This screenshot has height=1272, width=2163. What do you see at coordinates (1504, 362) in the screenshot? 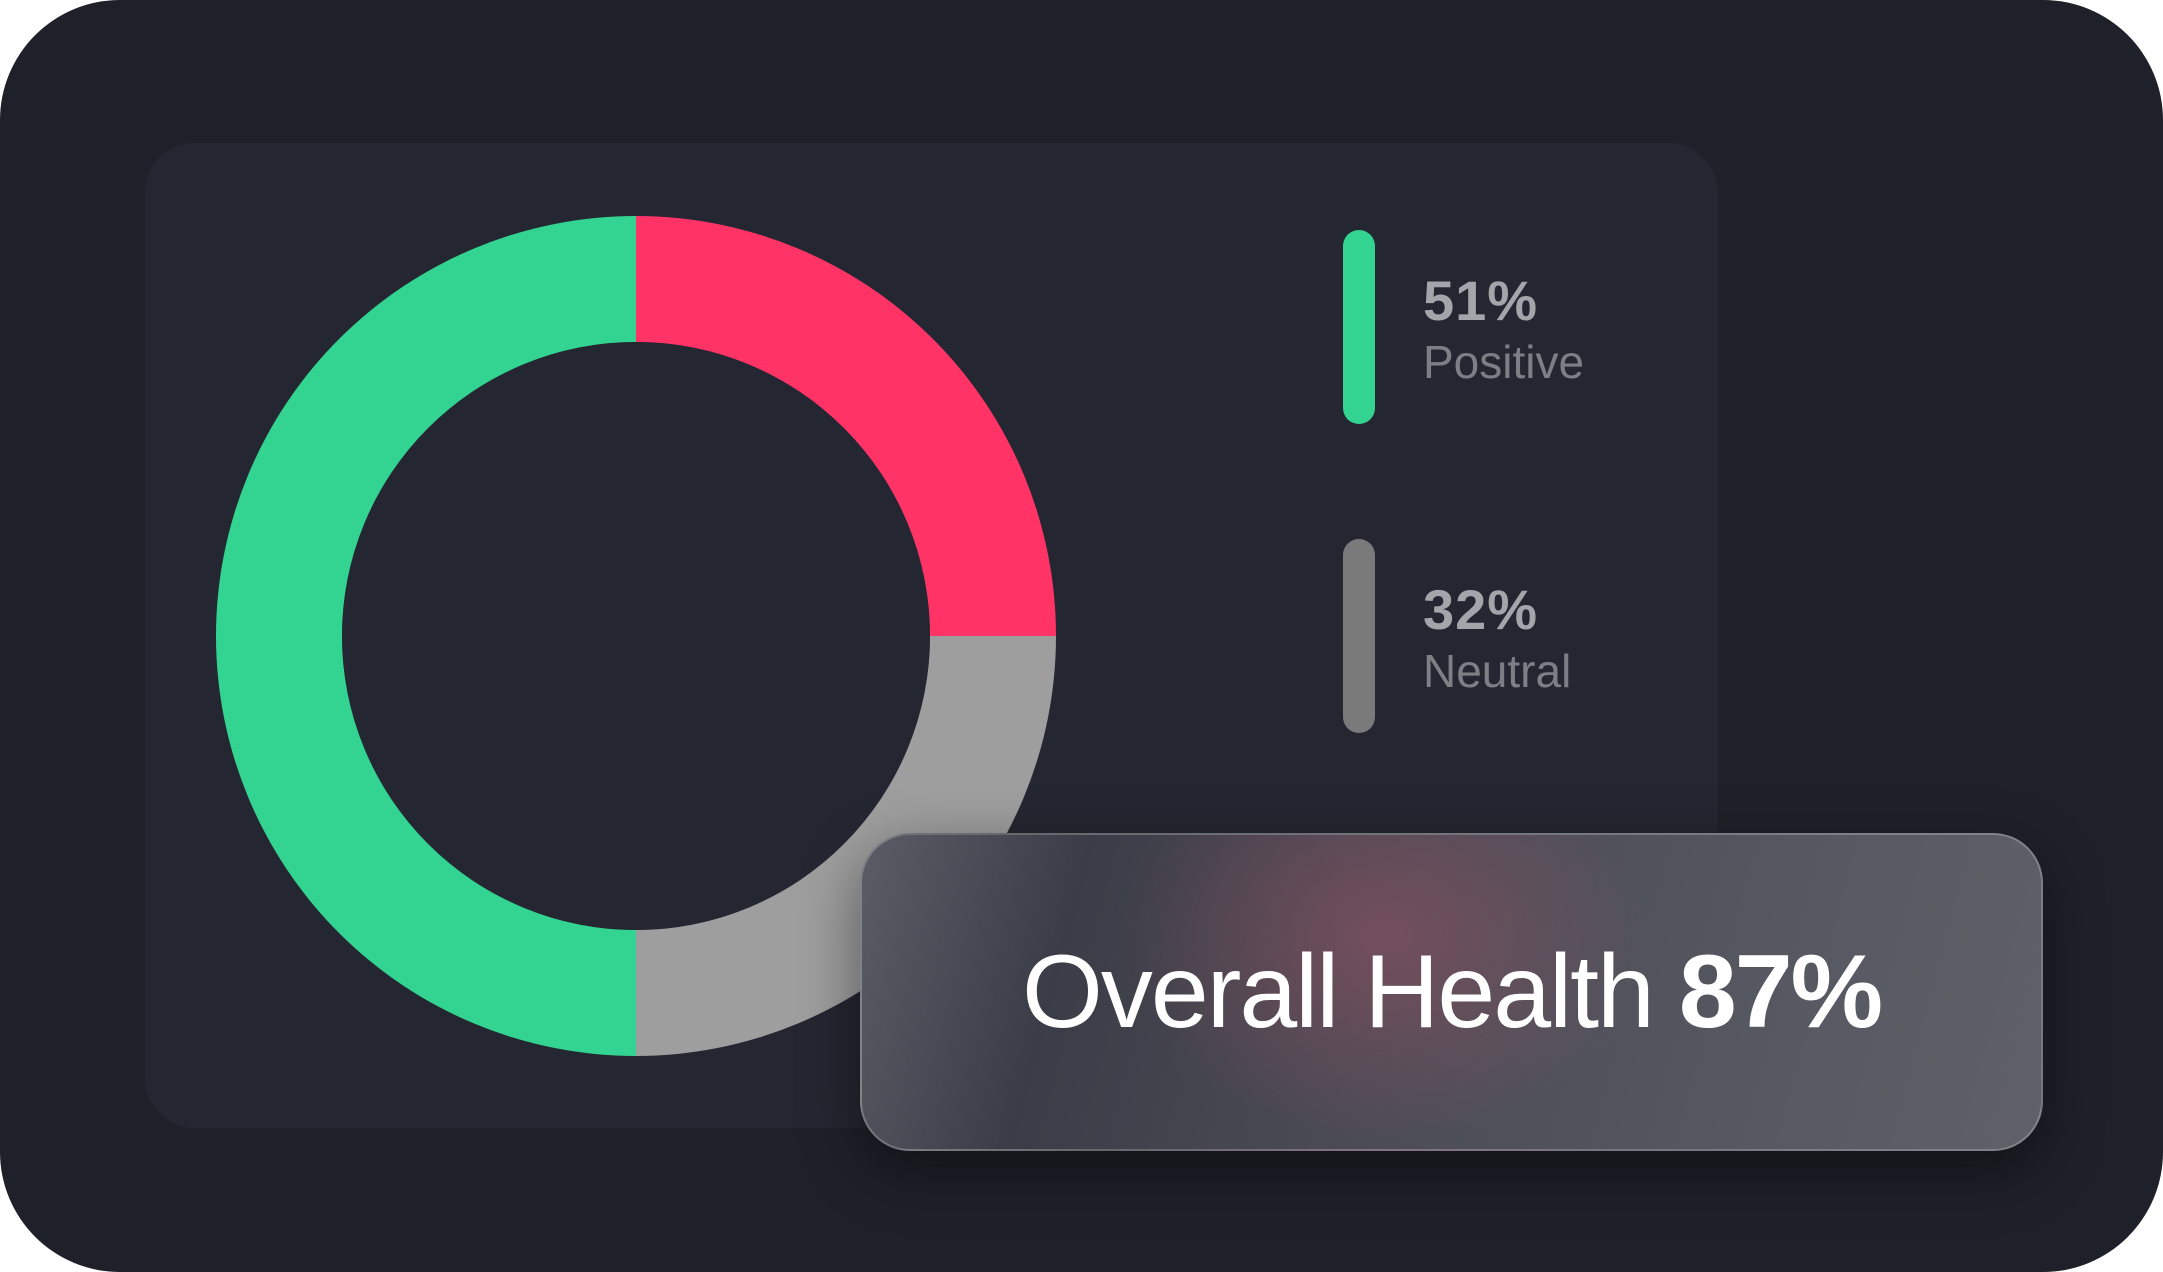
I see `legend-label-positive: Positive` at bounding box center [1504, 362].